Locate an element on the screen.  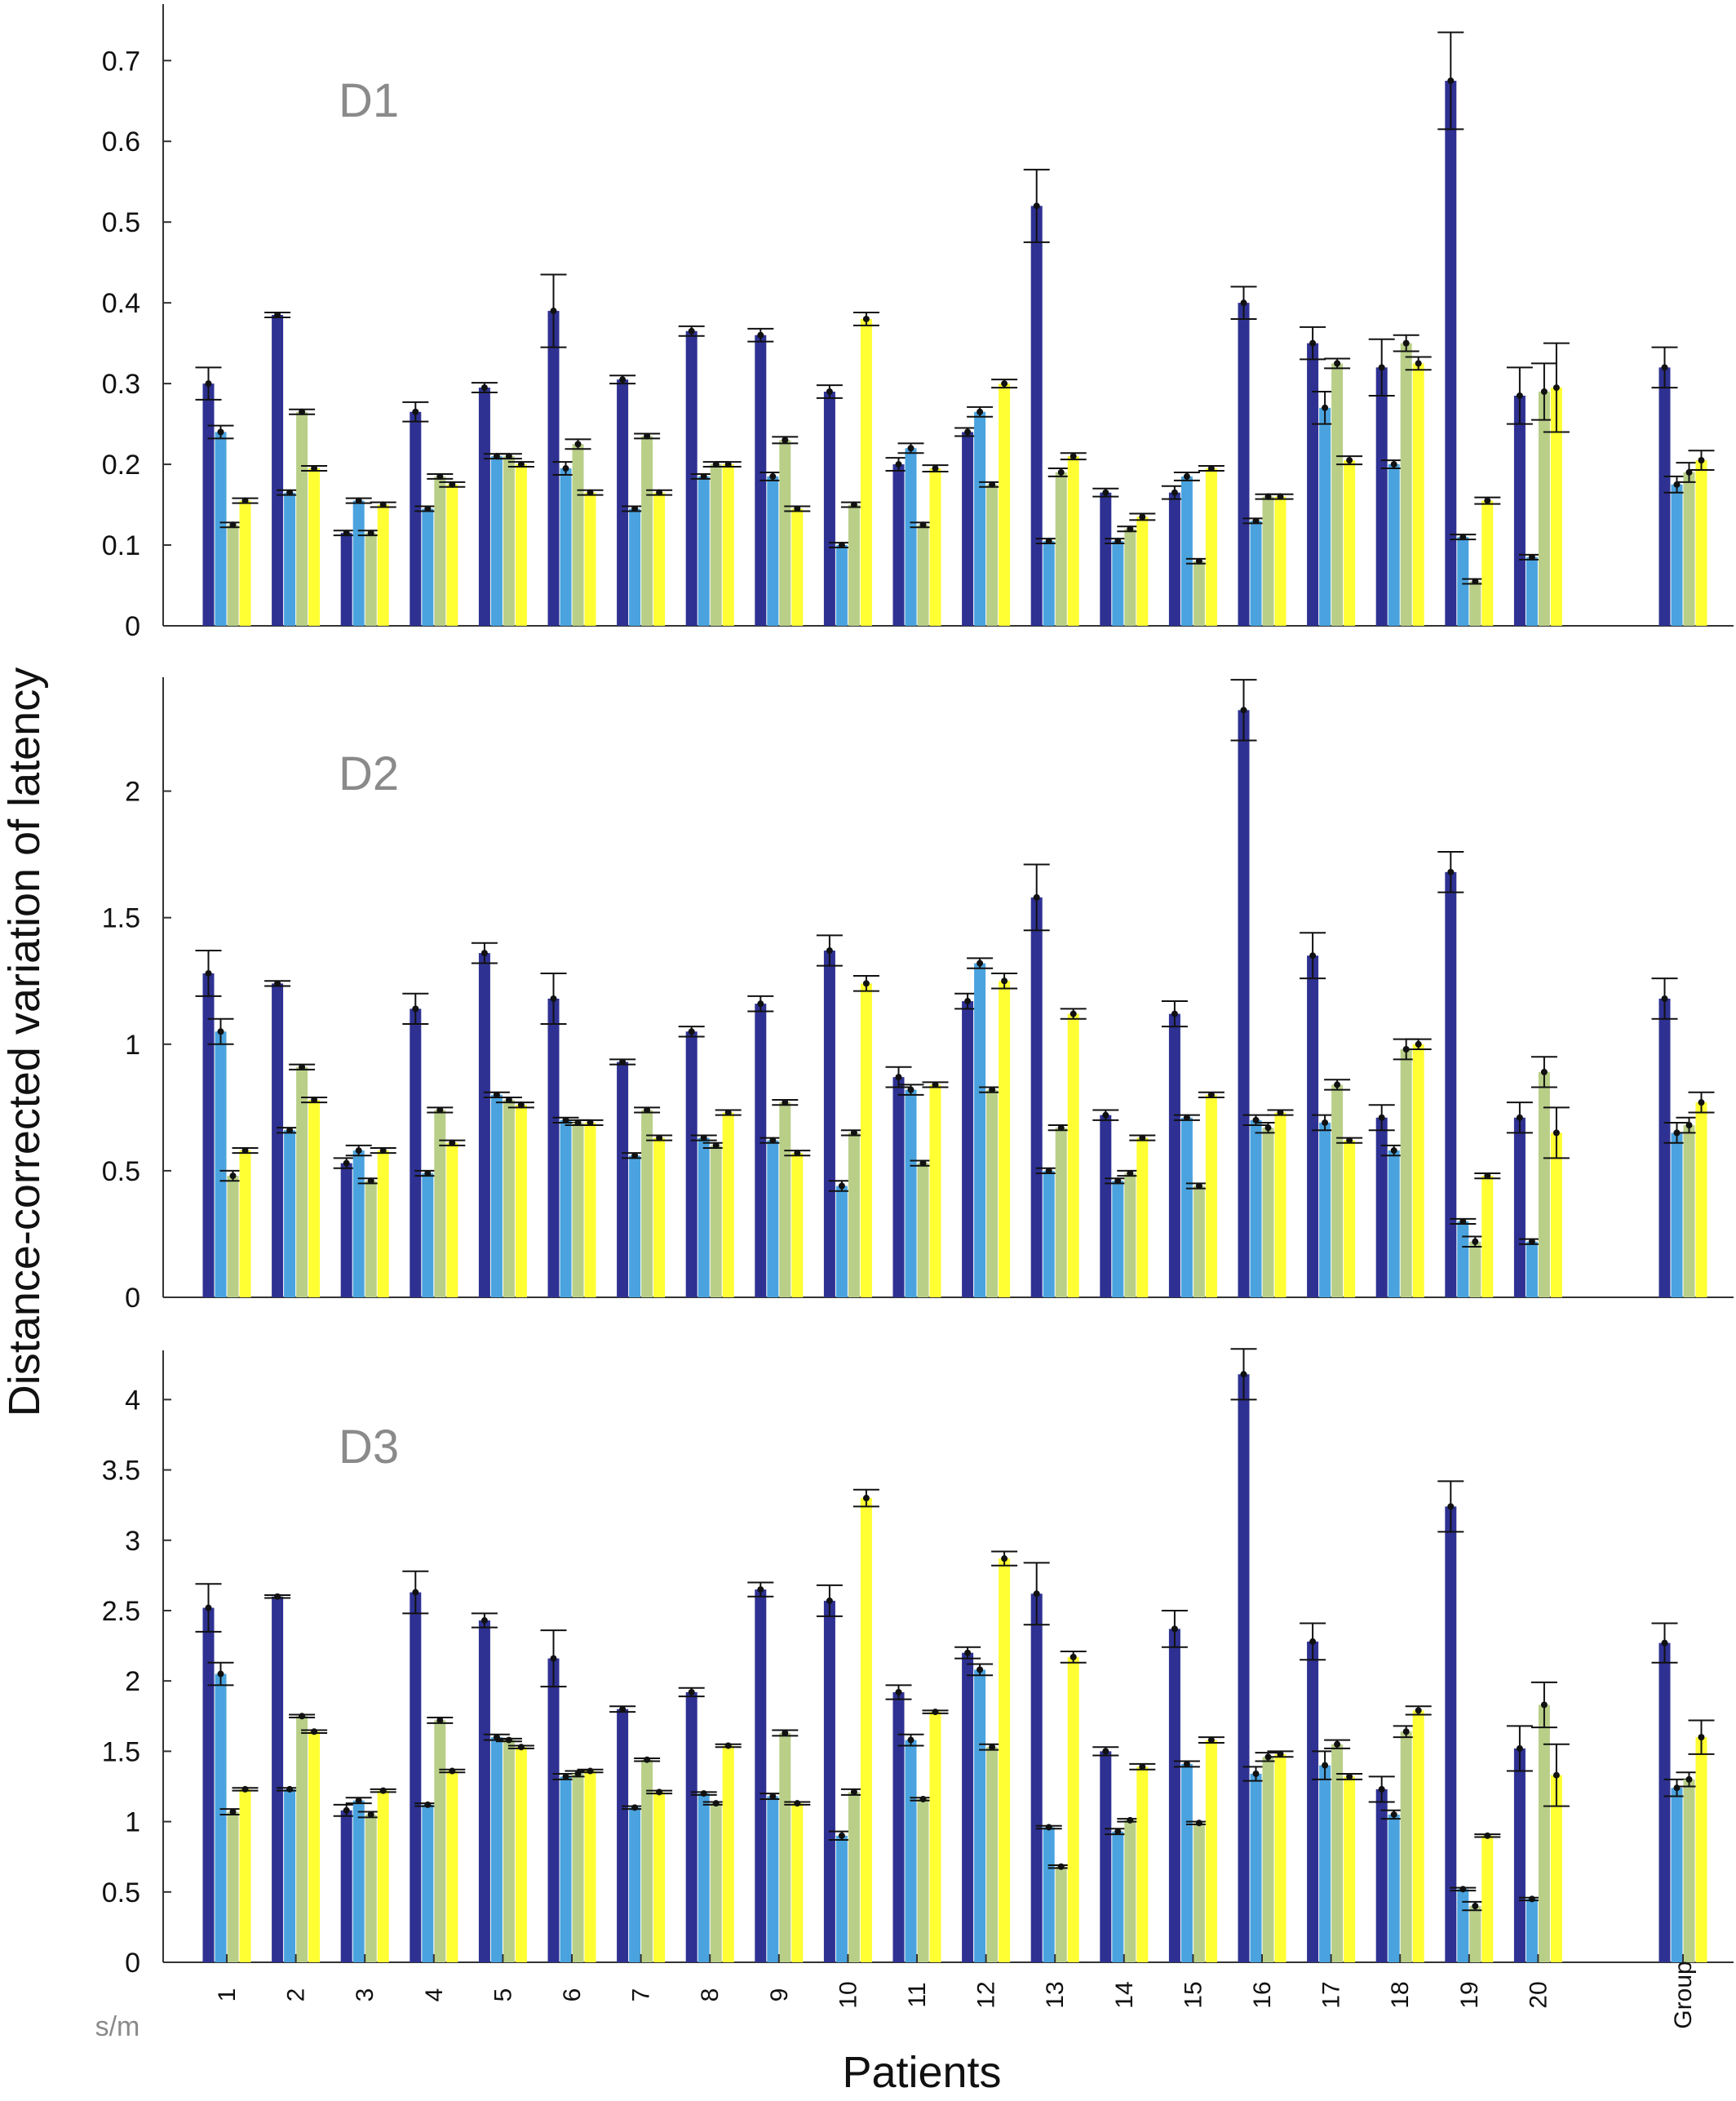
x-tick-label: 2 is located at coordinates (296, 1995).